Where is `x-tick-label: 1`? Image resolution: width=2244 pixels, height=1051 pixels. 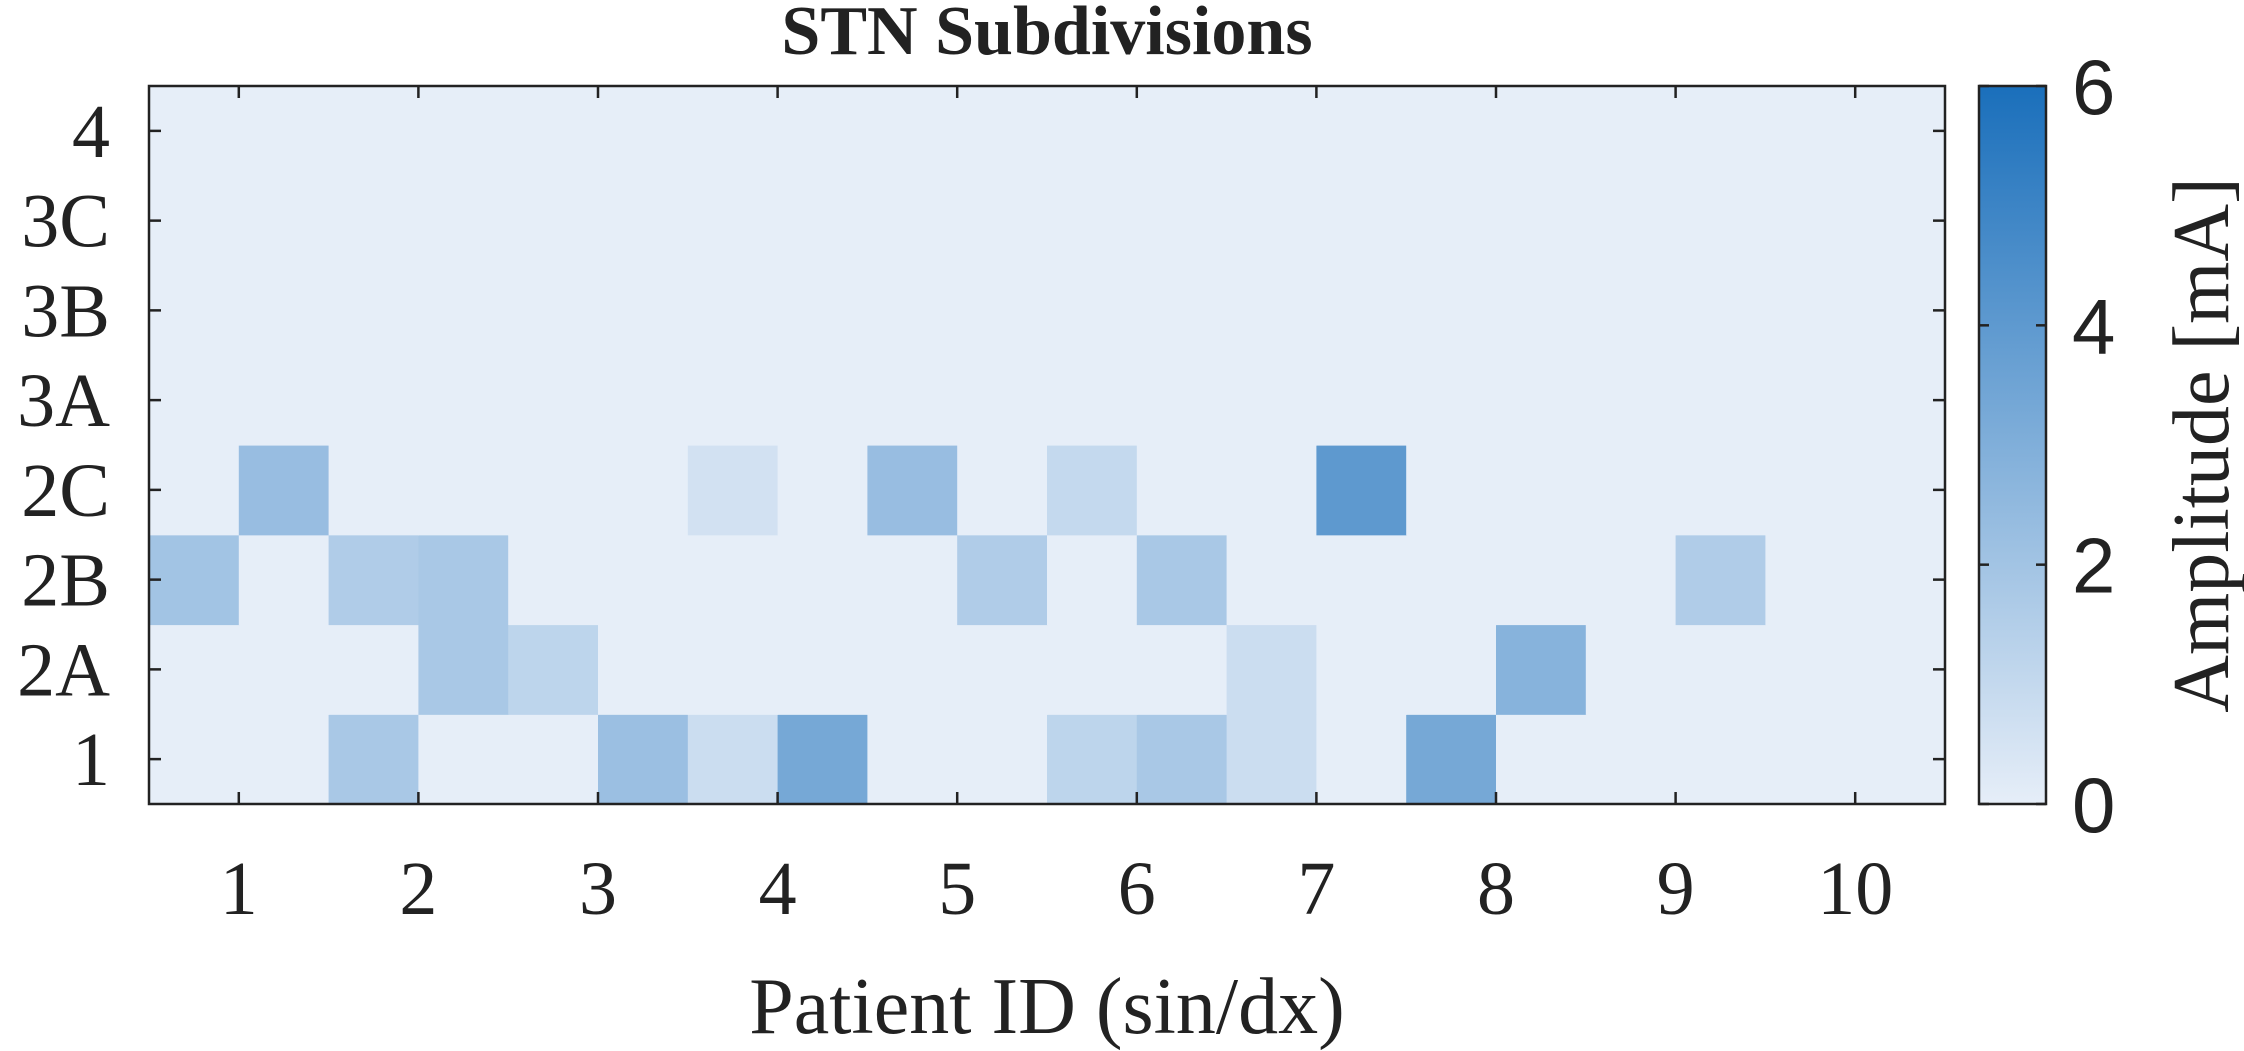 x-tick-label: 1 is located at coordinates (239, 889).